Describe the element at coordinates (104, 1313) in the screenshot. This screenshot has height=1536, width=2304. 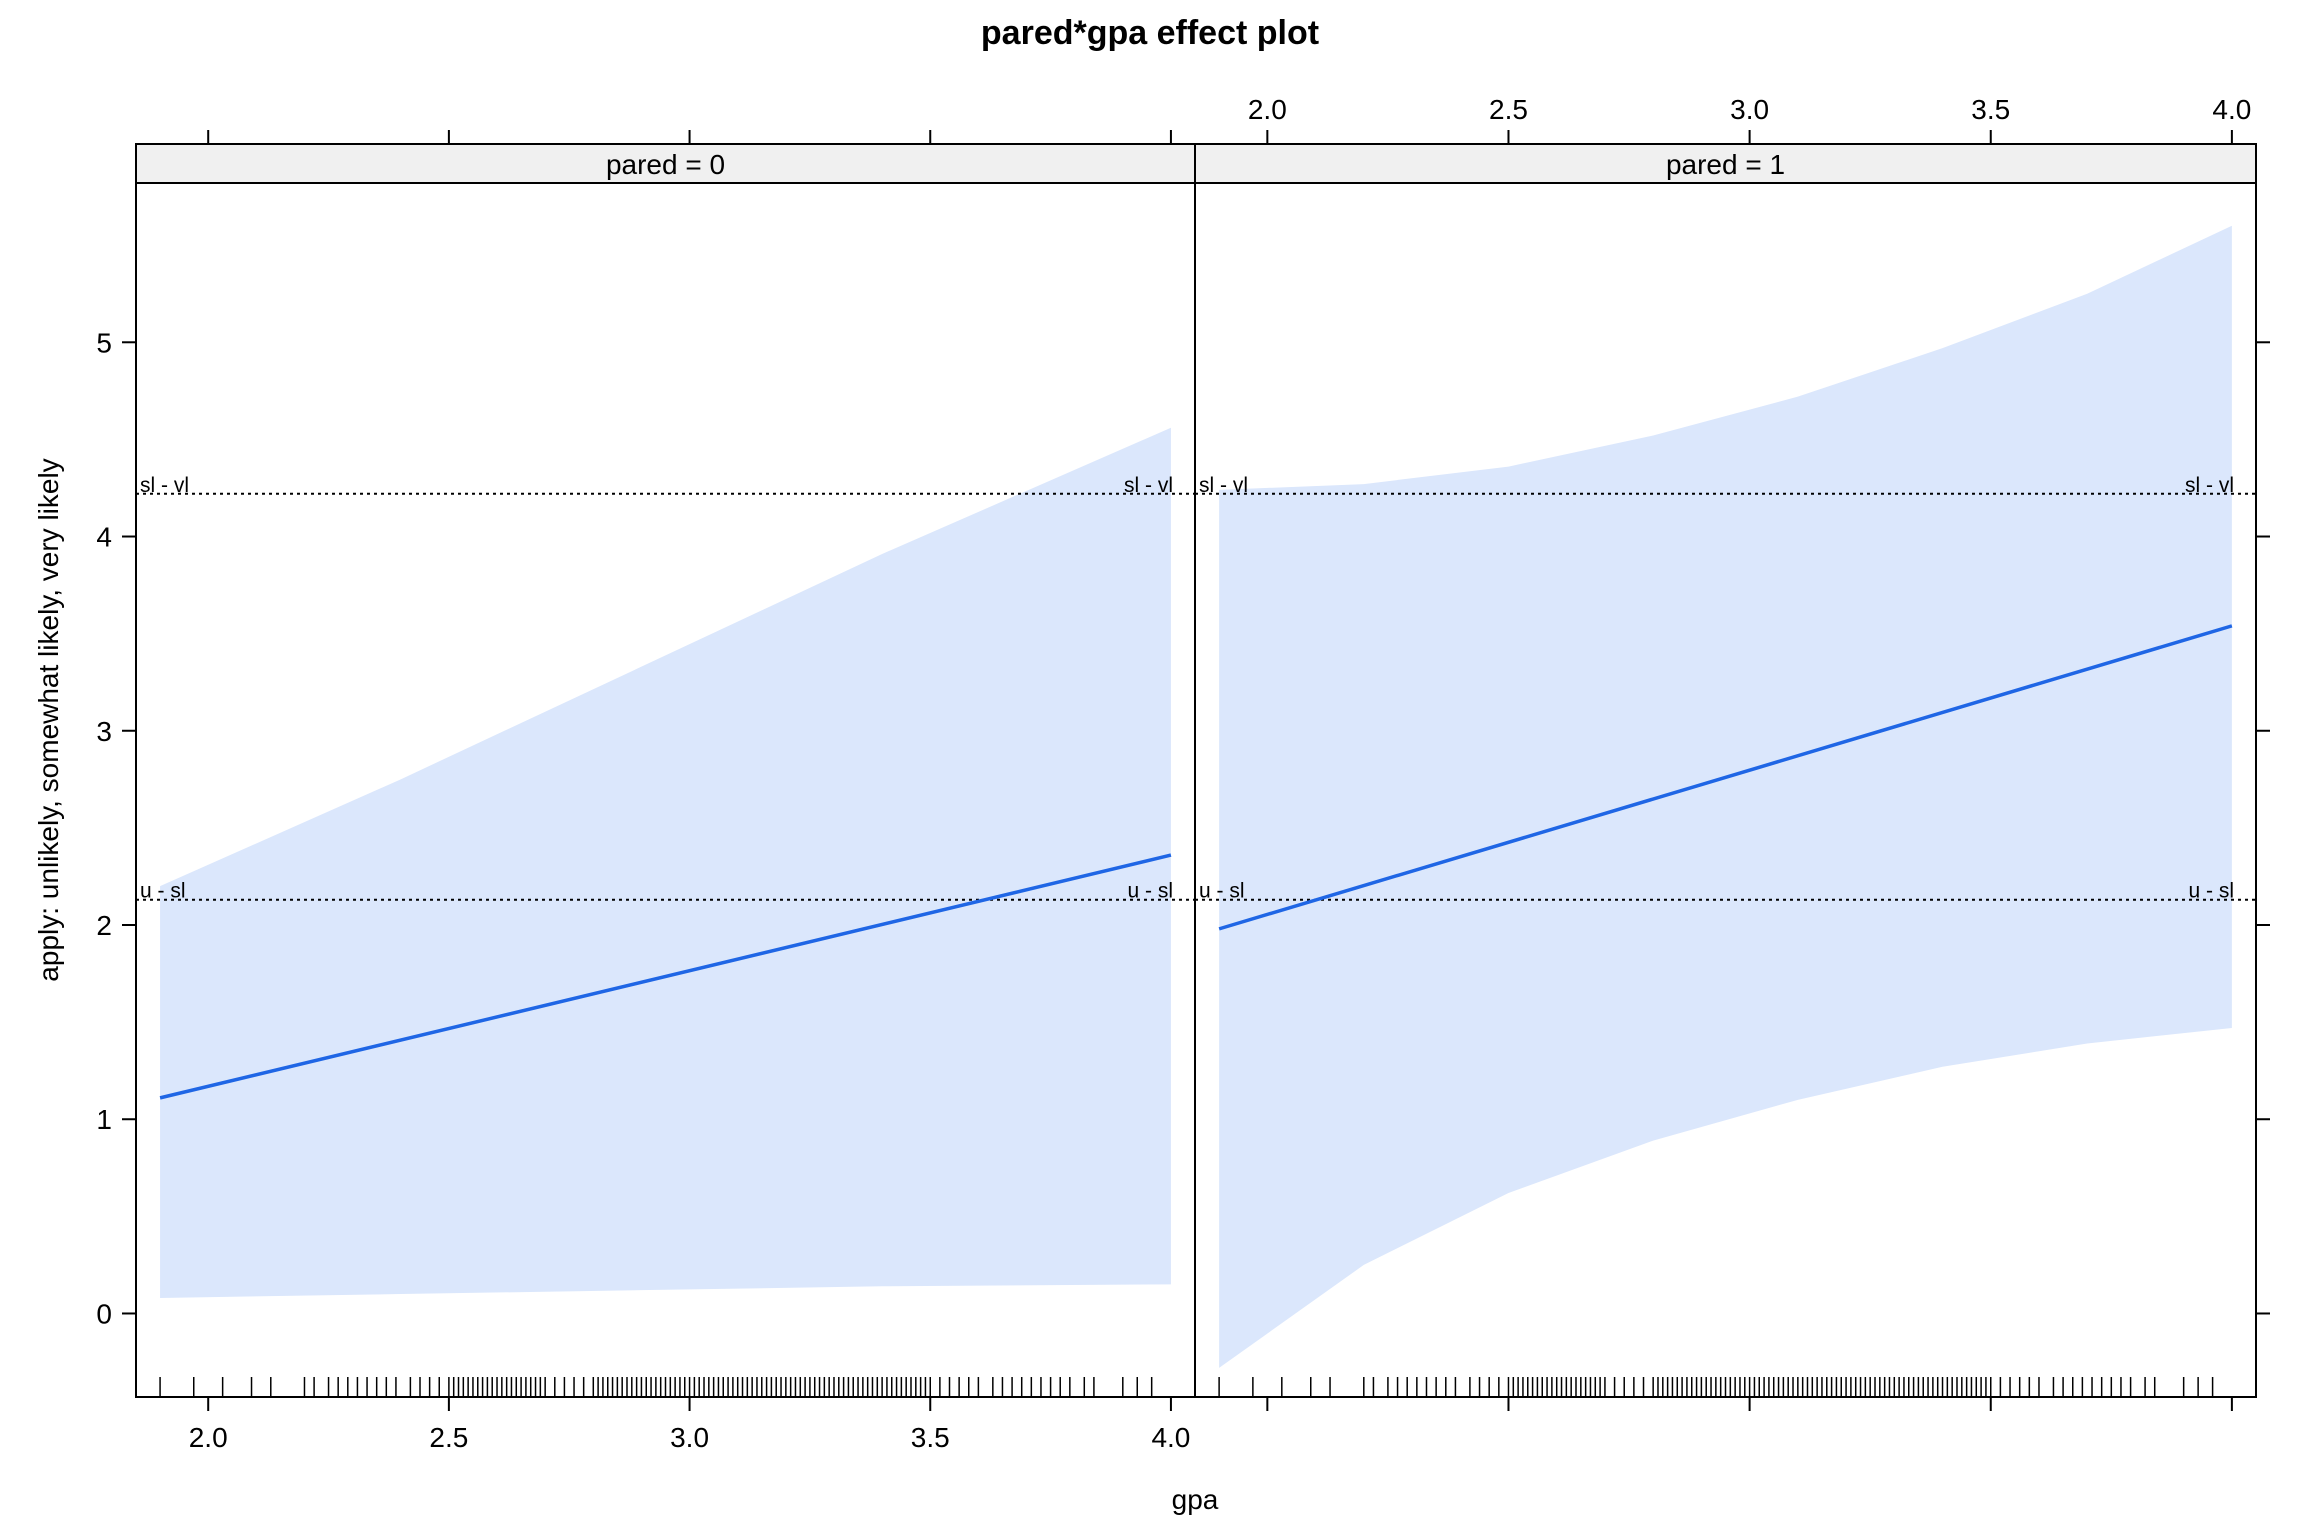
I see `y-tick-label: 0` at that location.